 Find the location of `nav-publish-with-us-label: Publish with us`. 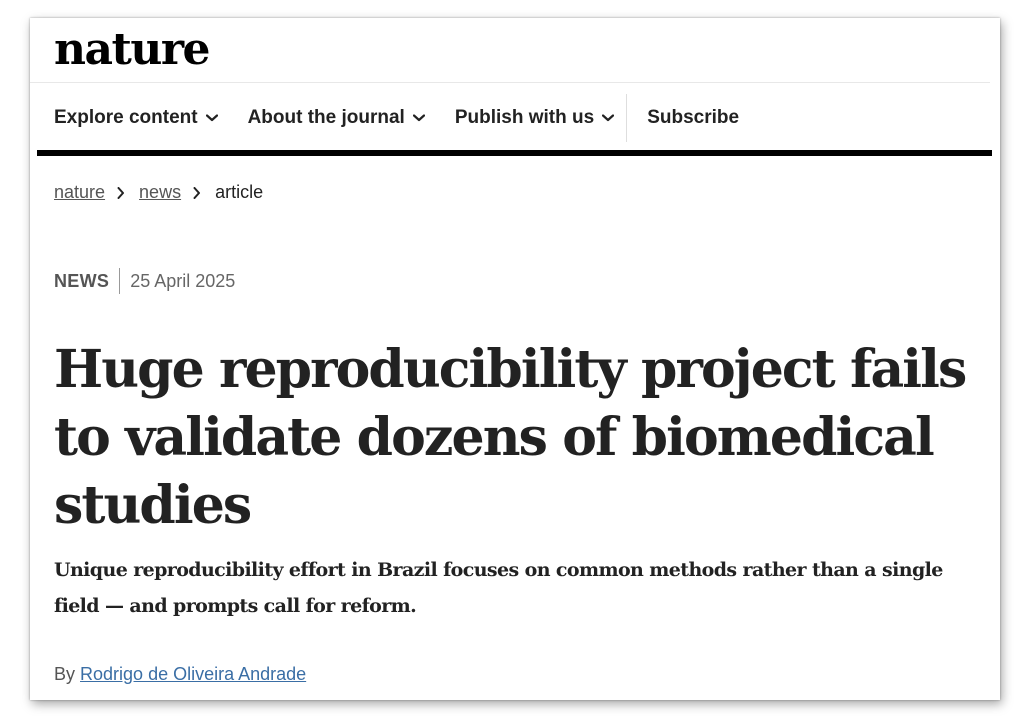

nav-publish-with-us-label: Publish with us is located at coordinates (524, 117).